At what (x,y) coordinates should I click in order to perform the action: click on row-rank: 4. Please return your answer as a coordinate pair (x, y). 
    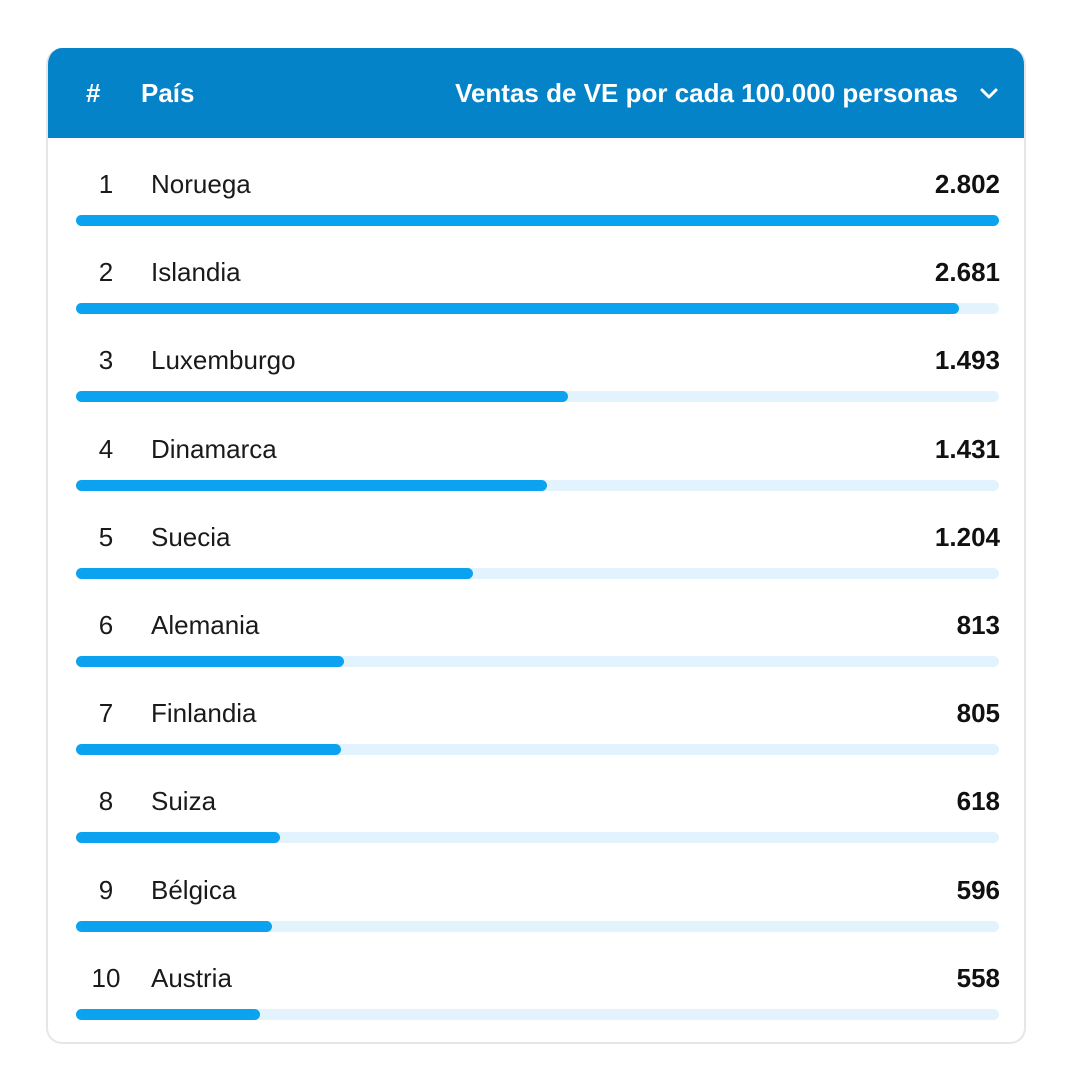
    Looking at the image, I should click on (106, 448).